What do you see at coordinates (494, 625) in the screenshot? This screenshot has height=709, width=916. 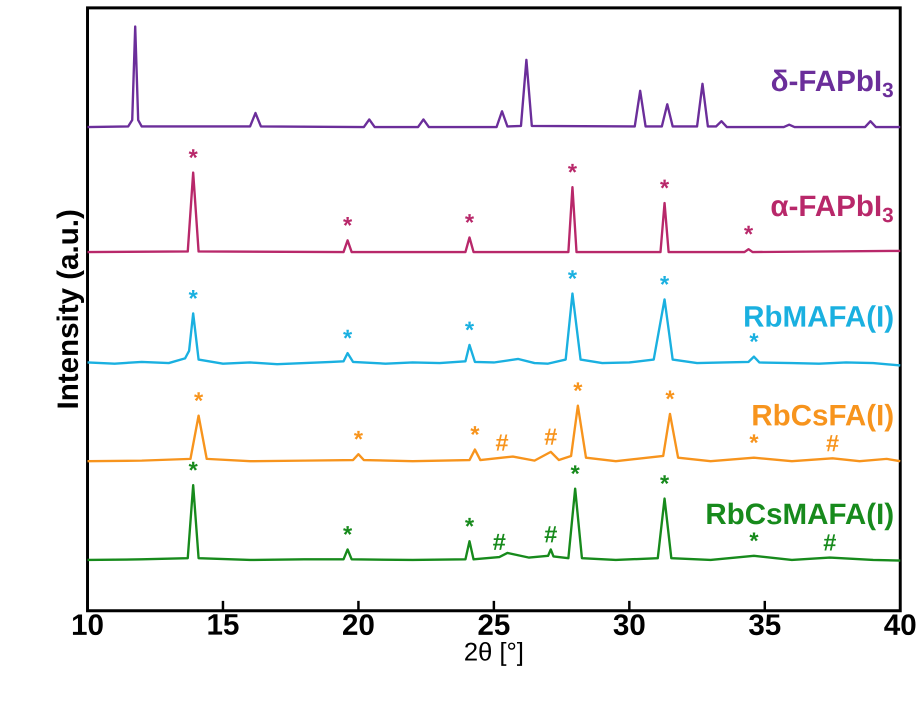 I see `x-tick-label: 25` at bounding box center [494, 625].